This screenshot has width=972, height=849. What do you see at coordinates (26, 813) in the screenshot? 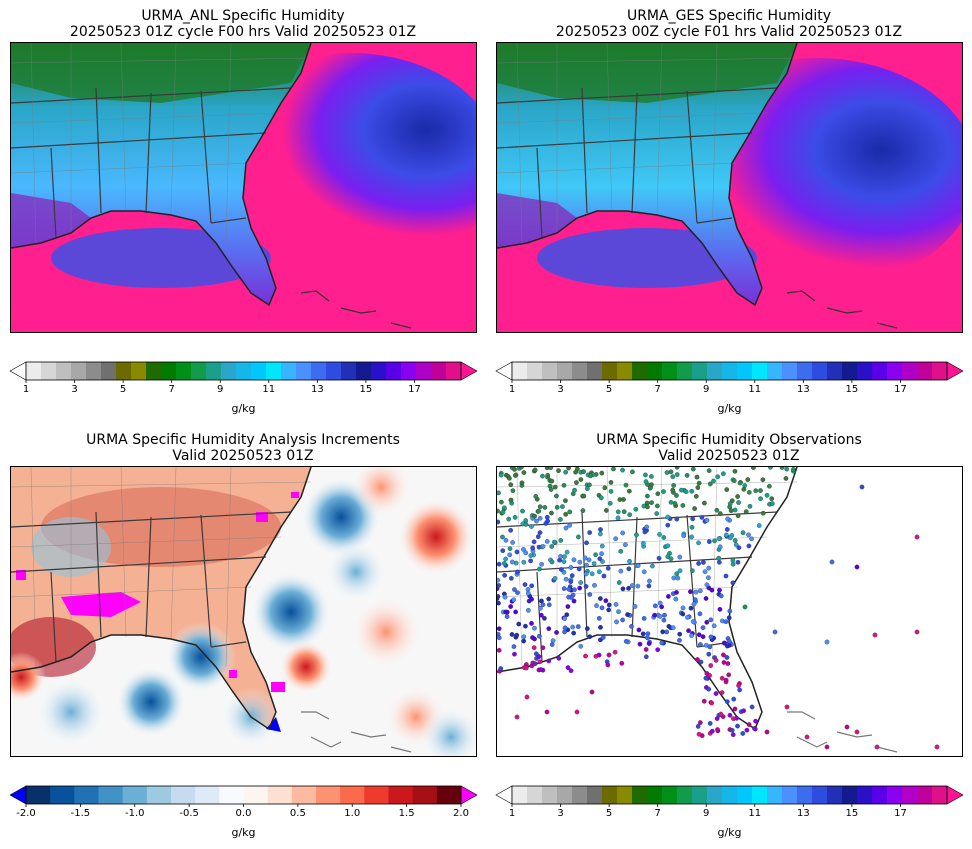
I see `colorbar-tick-label: -2.0` at bounding box center [26, 813].